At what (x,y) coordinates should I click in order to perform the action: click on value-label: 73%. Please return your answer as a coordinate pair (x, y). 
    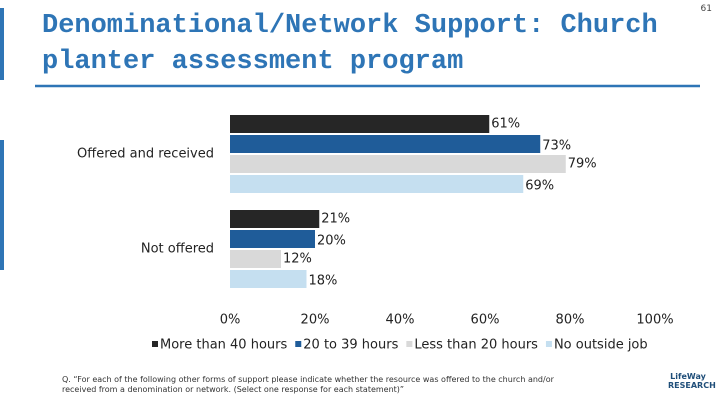
    Looking at the image, I should click on (556, 146).